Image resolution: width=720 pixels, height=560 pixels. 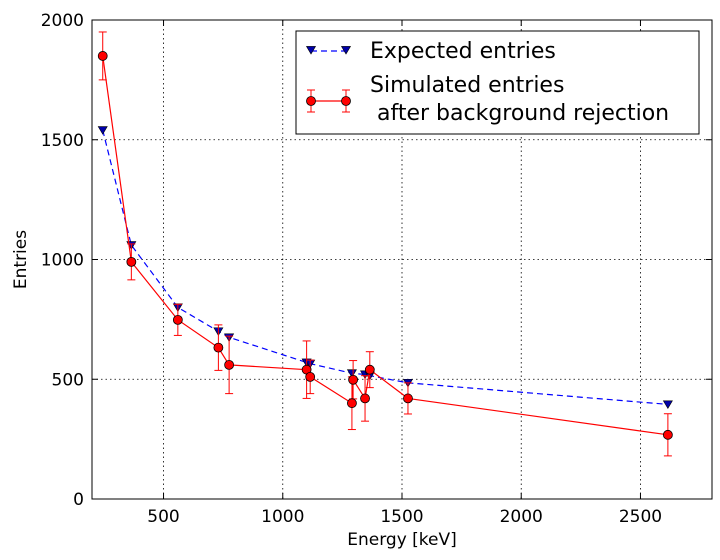 I want to click on y-tick-label: 0, so click(x=78, y=500).